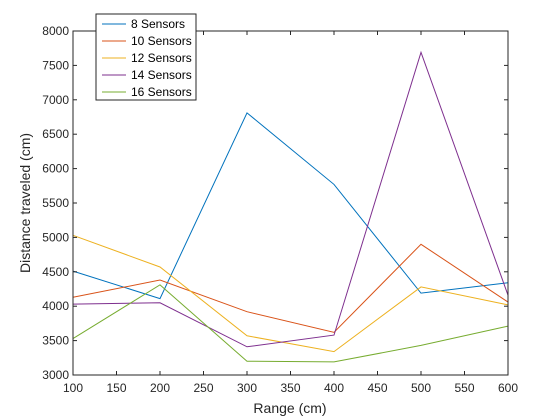  What do you see at coordinates (160, 388) in the screenshot?
I see `x-tick-label: 200` at bounding box center [160, 388].